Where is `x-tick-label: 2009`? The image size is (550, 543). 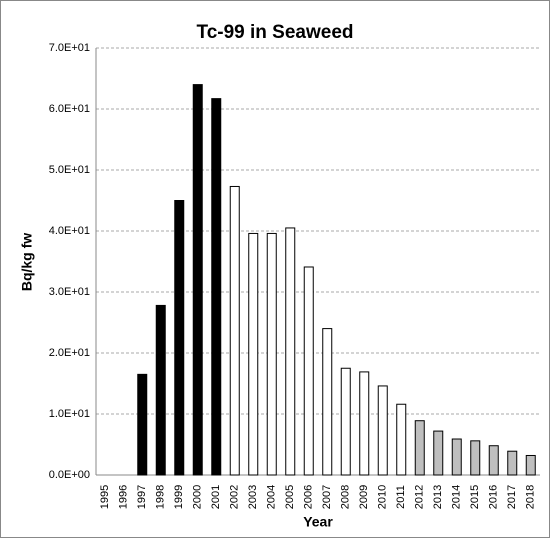
x-tick-label: 2009 is located at coordinates (364, 497).